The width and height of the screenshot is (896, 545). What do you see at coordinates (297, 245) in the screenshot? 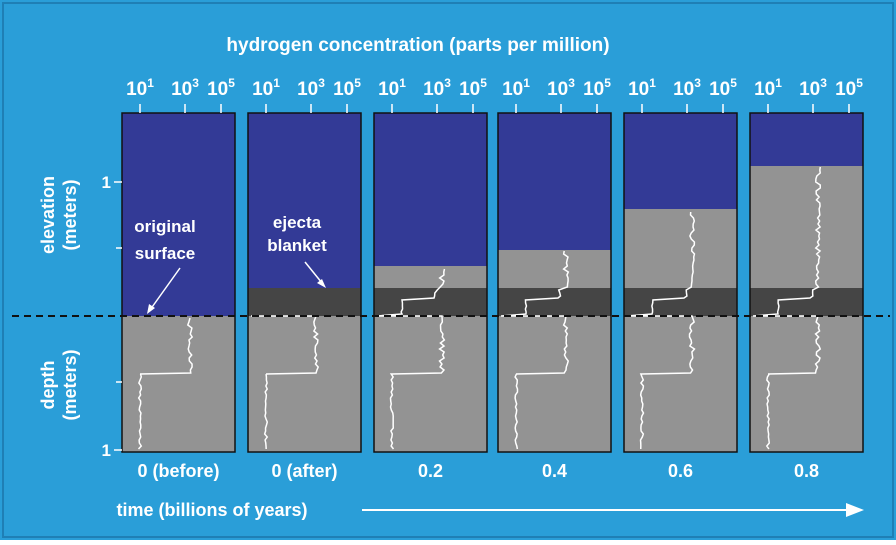
I see `annotation: blanket` at bounding box center [297, 245].